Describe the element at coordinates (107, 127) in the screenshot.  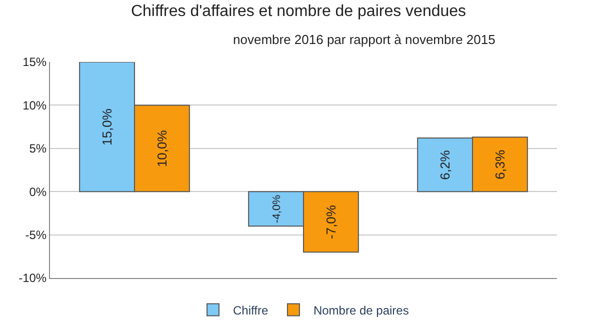
I see `data-label: 15,0%` at that location.